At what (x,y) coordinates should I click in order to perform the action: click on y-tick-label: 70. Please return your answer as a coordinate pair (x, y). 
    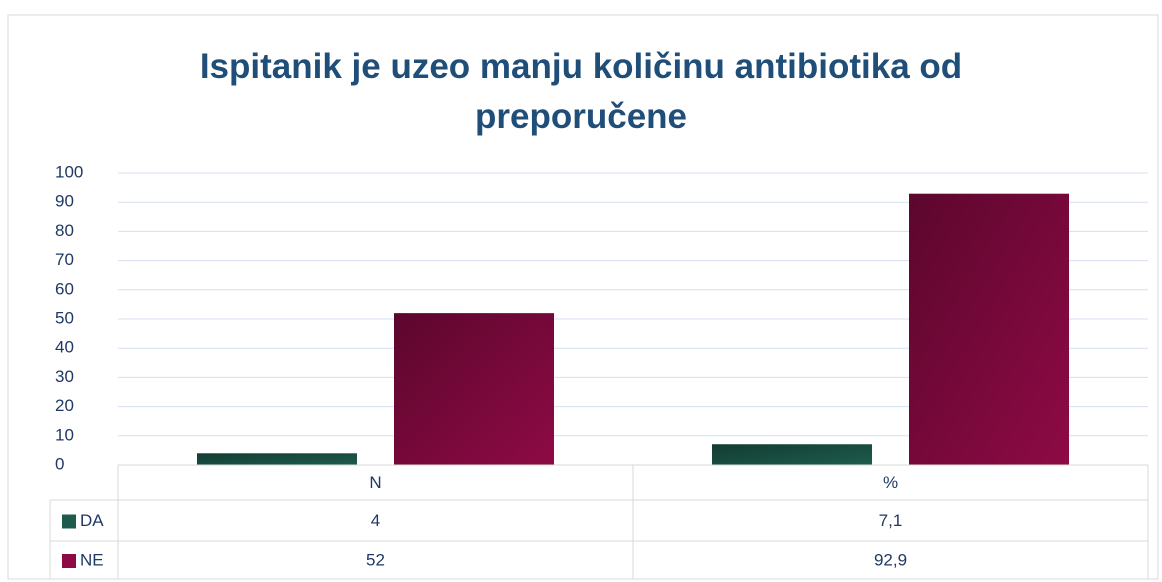
    Looking at the image, I should click on (64, 259).